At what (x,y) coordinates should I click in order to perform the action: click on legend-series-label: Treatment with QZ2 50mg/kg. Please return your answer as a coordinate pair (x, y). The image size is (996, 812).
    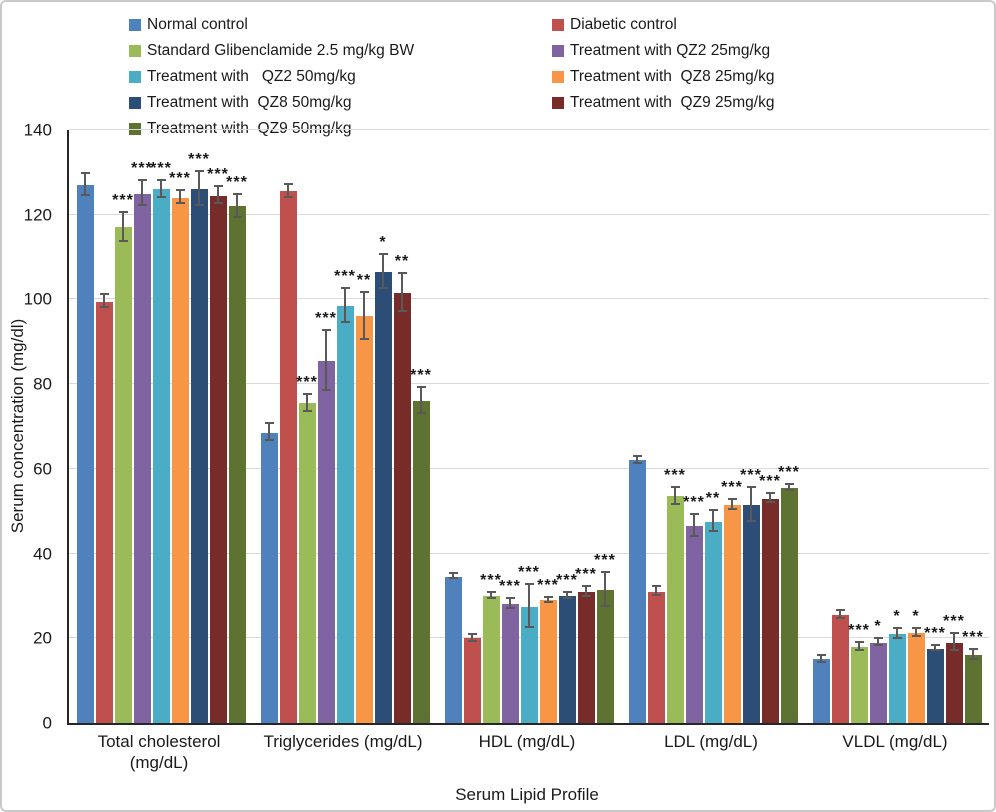
    Looking at the image, I should click on (251, 77).